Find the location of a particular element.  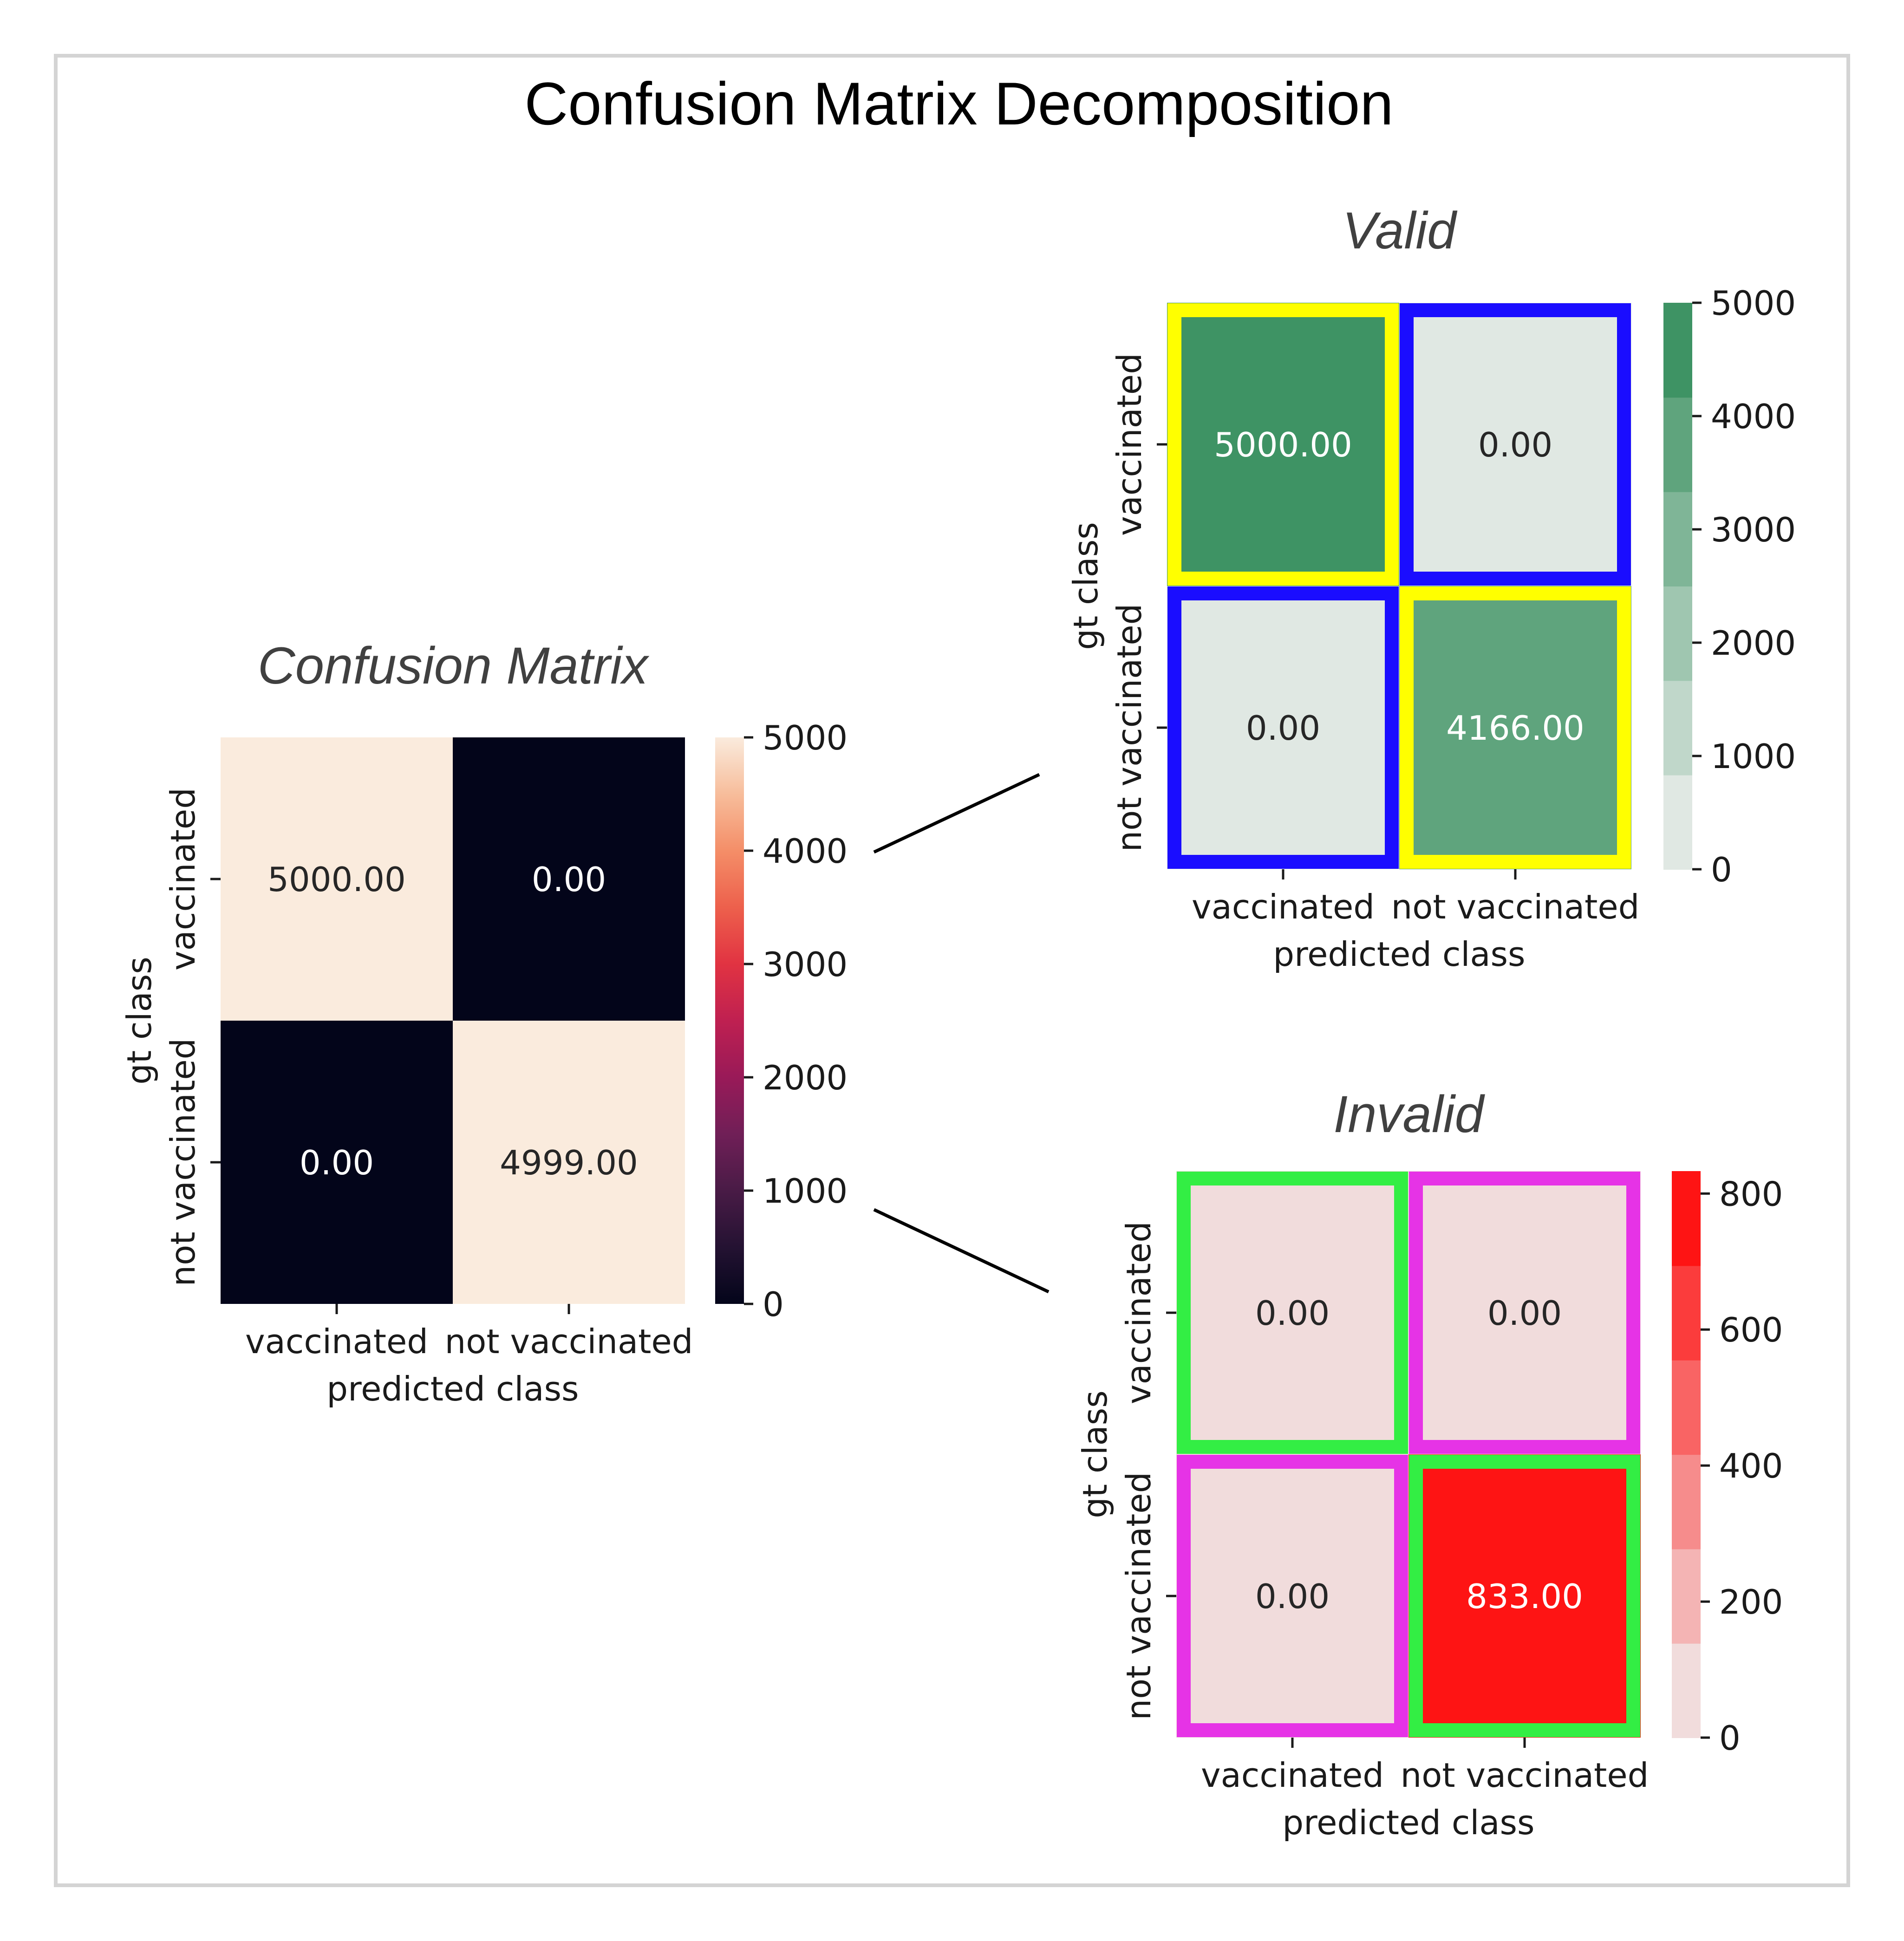

invalid-colorbar-tick-label-2: 400 is located at coordinates (1751, 1465).